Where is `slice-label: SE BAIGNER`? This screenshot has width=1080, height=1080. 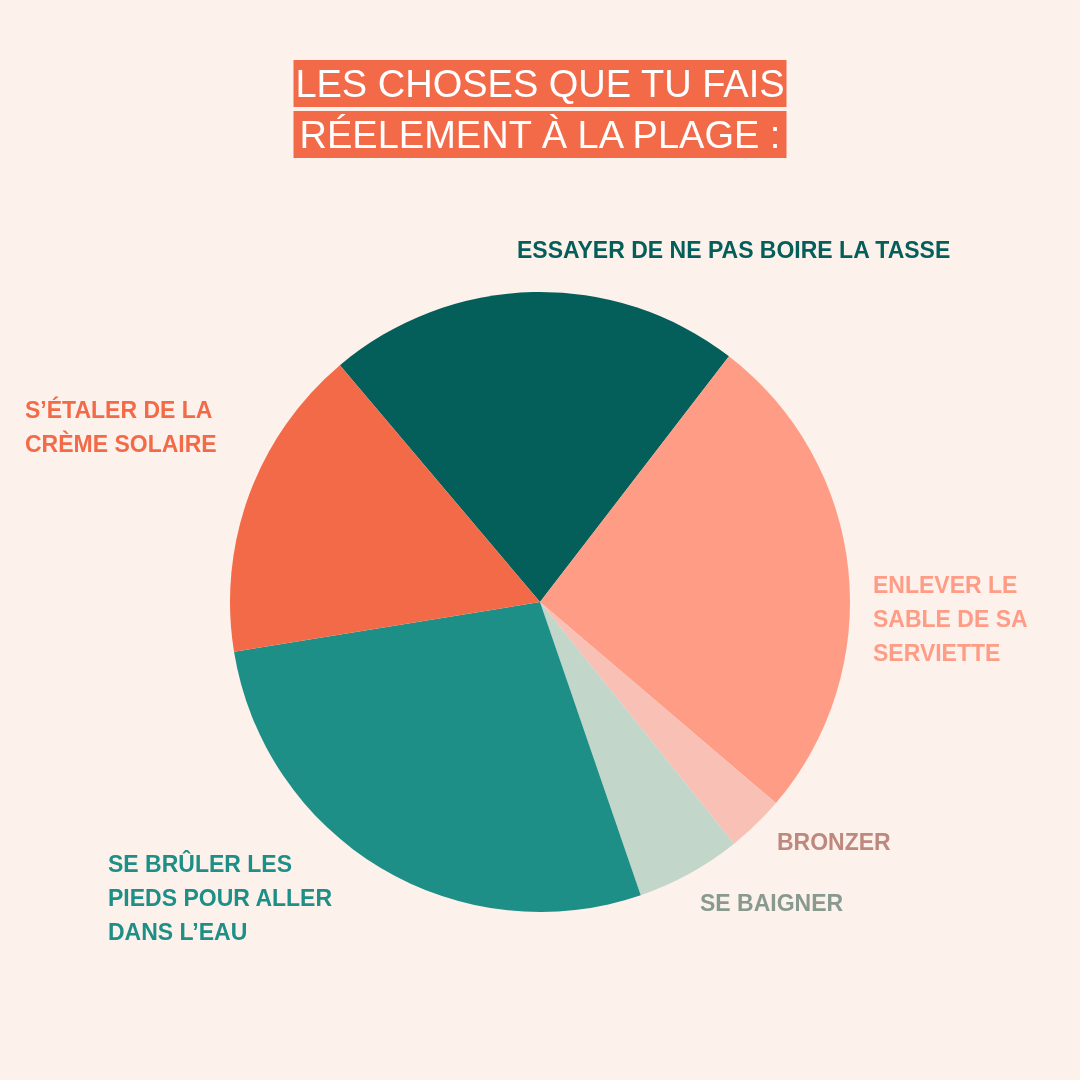
slice-label: SE BAIGNER is located at coordinates (772, 903).